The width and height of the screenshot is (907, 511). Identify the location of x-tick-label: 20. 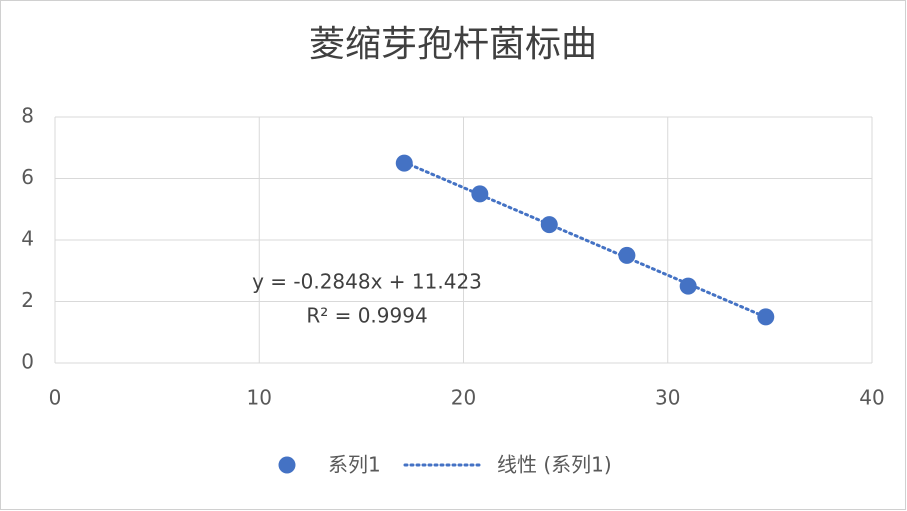
(463, 398).